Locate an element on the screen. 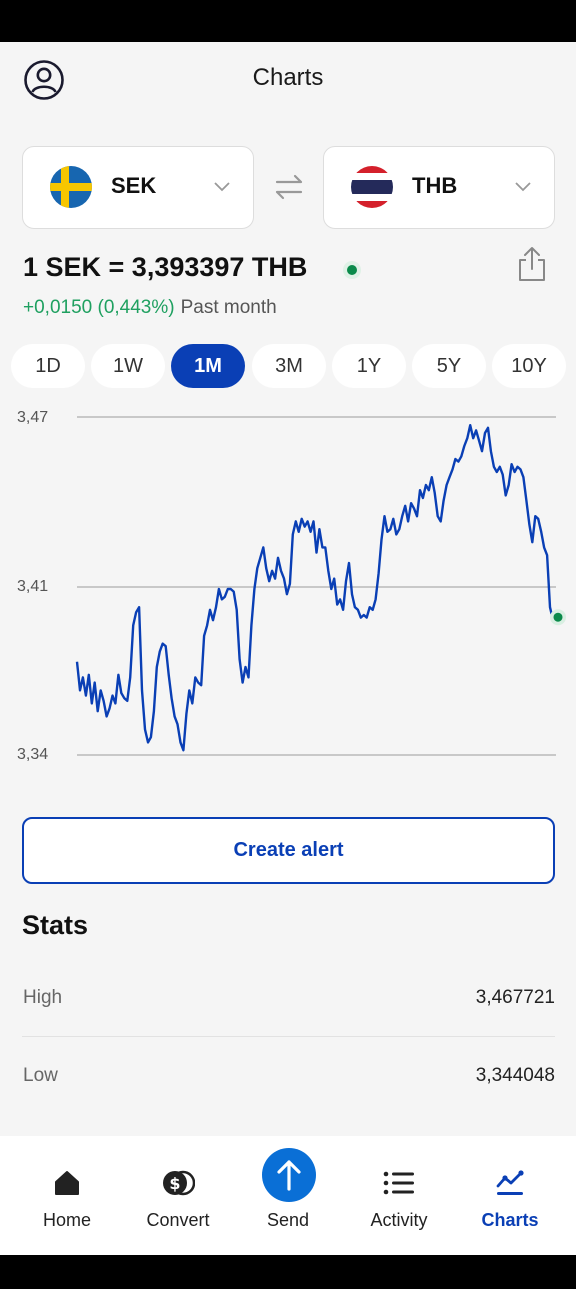 This screenshot has height=1289, width=576. stat-low-value: 3,344048 is located at coordinates (515, 1075).